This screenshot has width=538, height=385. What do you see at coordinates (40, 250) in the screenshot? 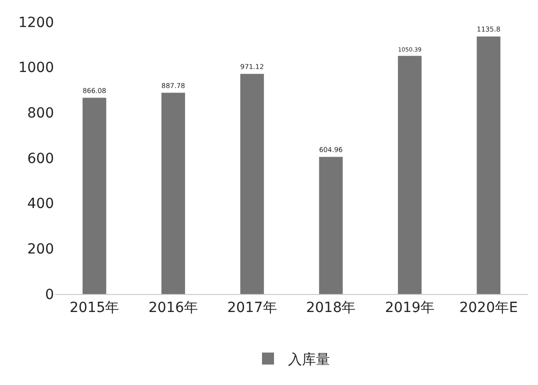
I see `y-tick-label: 200` at bounding box center [40, 250].